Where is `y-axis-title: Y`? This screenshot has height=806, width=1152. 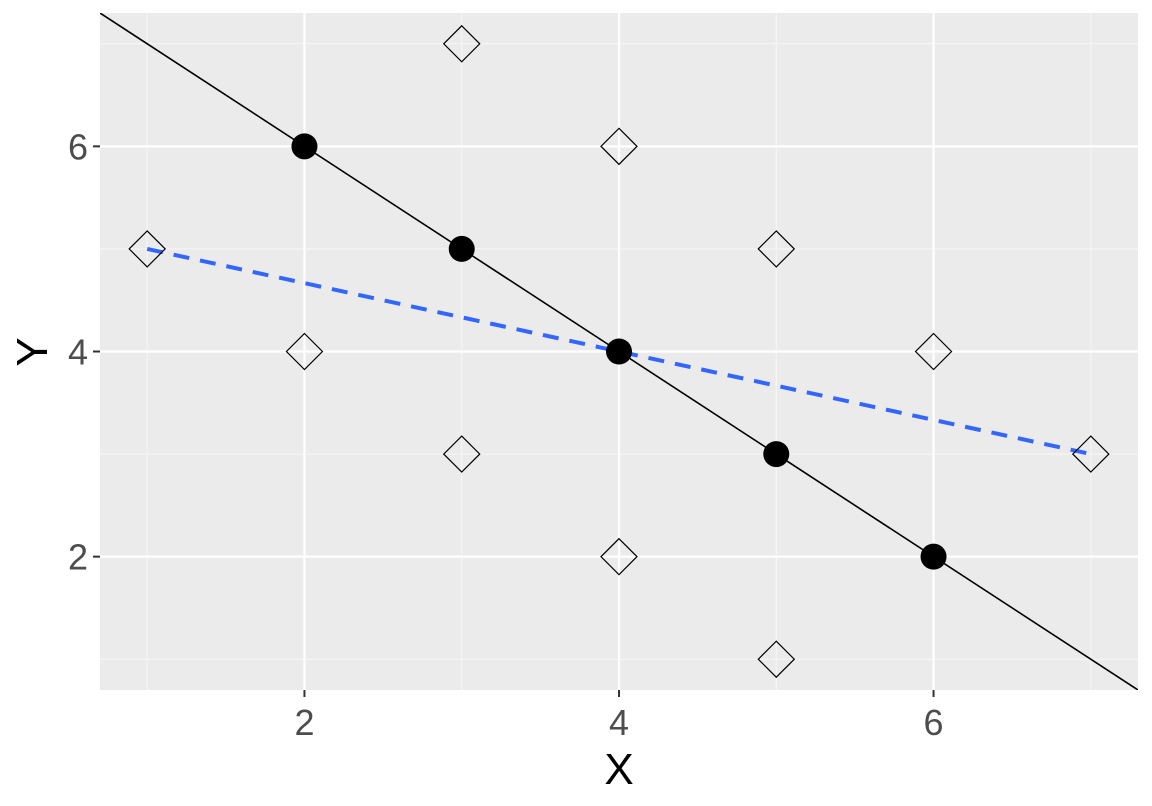
y-axis-title: Y is located at coordinates (32, 351).